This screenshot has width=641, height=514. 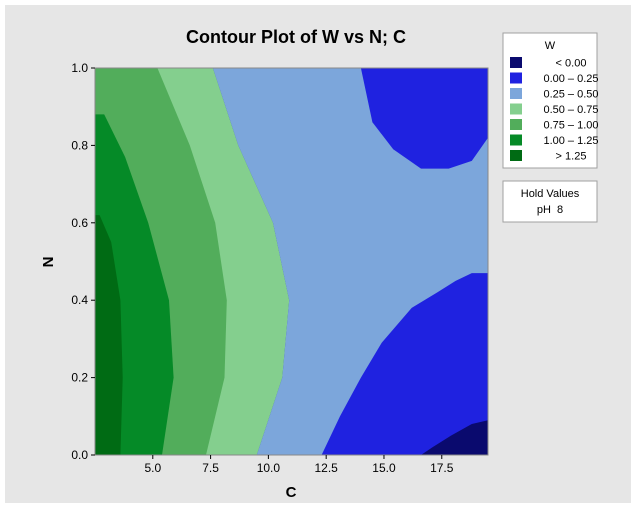 I want to click on hold-values-title: Hold Values, so click(x=550, y=194).